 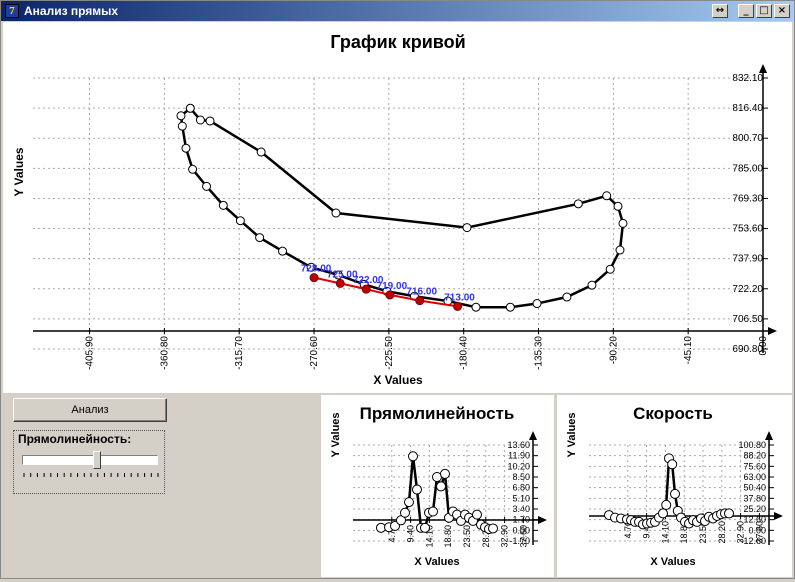 What do you see at coordinates (342, 274) in the screenshot?
I see `data-label: 725.00` at bounding box center [342, 274].